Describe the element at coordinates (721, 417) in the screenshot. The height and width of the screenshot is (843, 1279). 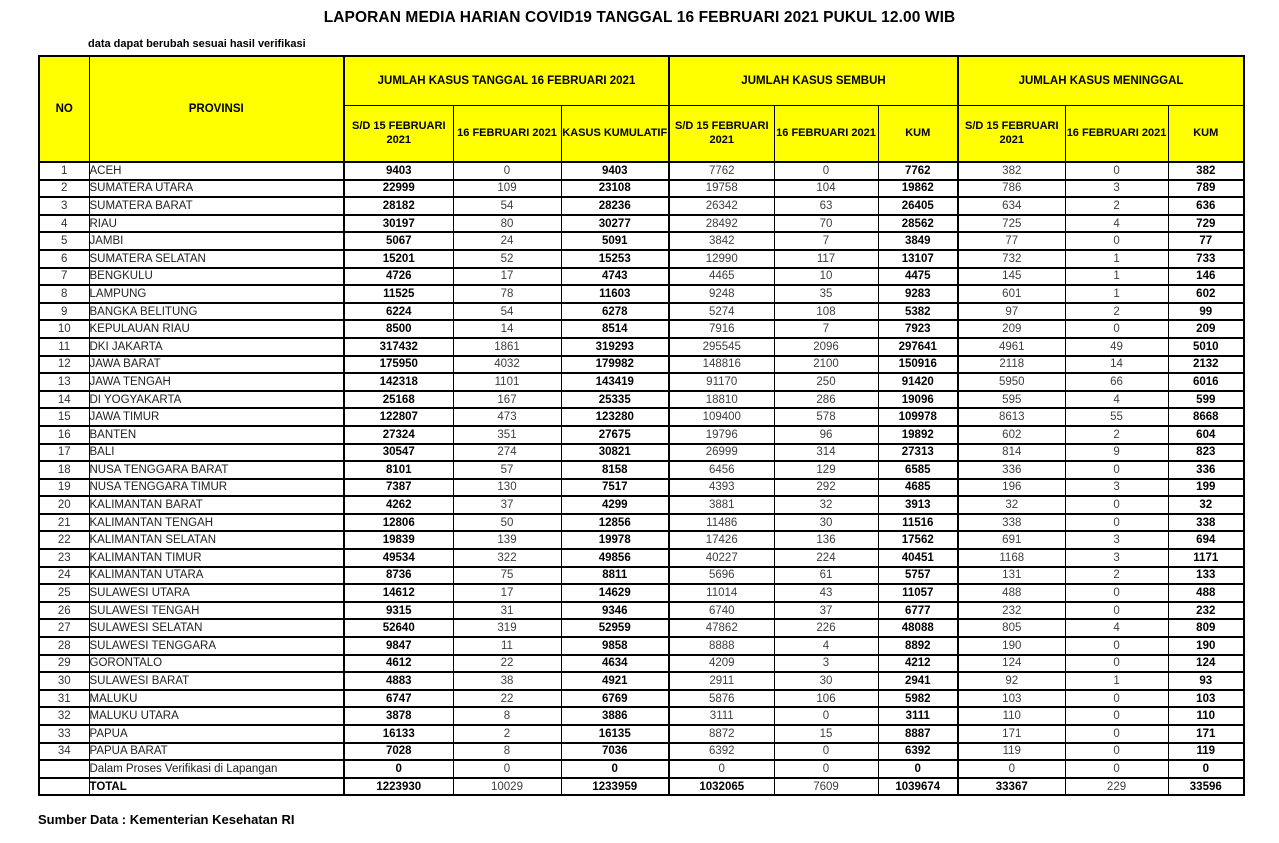
I see `cell-sembuh-sd15: 109400` at that location.